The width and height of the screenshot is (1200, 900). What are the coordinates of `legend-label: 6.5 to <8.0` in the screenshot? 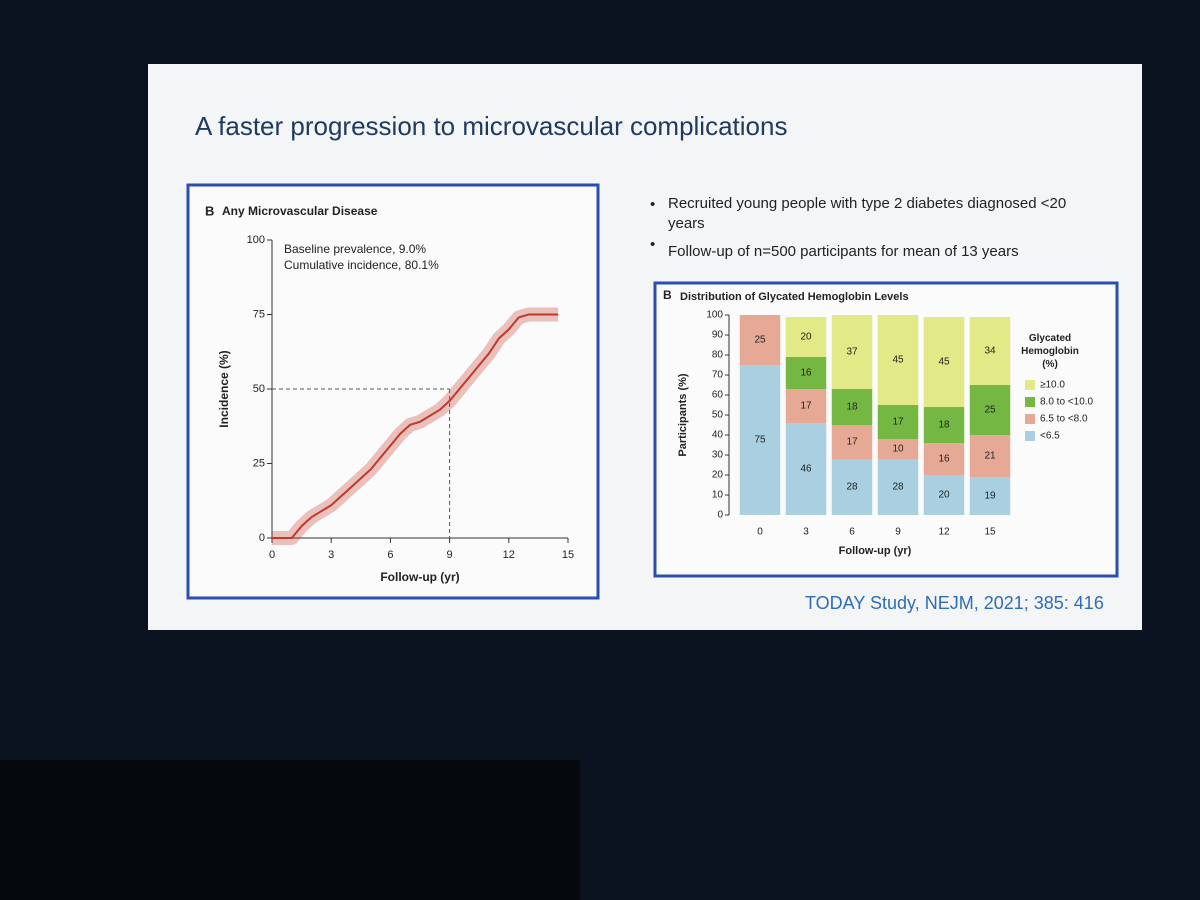 It's located at (1064, 419).